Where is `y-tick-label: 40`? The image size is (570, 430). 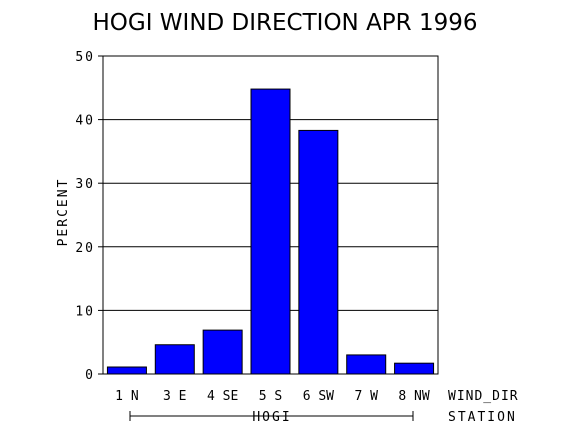
y-tick-label: 40 is located at coordinates (85, 121).